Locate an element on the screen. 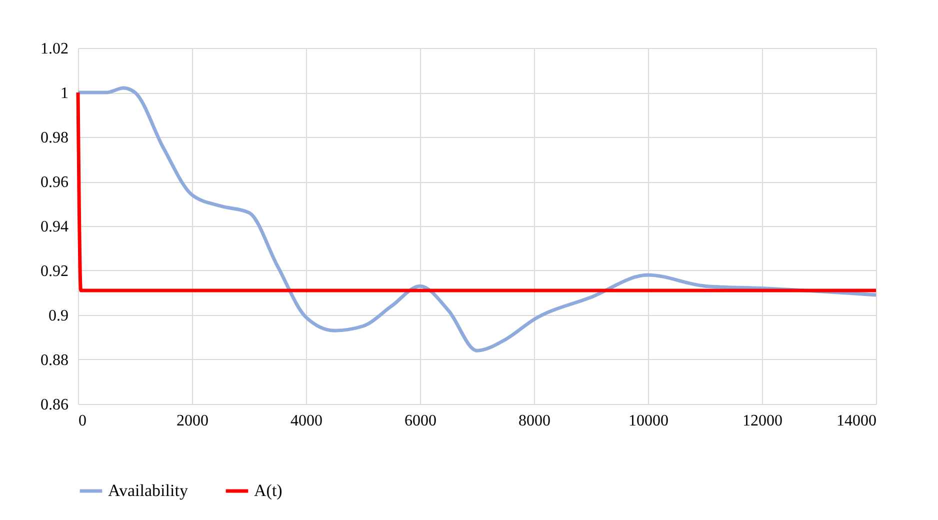 The image size is (938, 520). y-tick-label: 0.94 is located at coordinates (54, 227).